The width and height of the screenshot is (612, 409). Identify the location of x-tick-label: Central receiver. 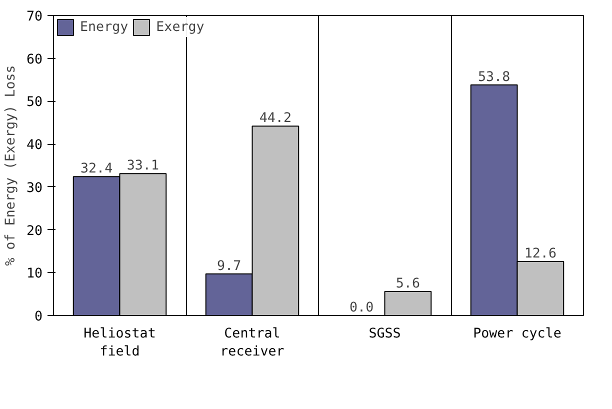
(252, 343).